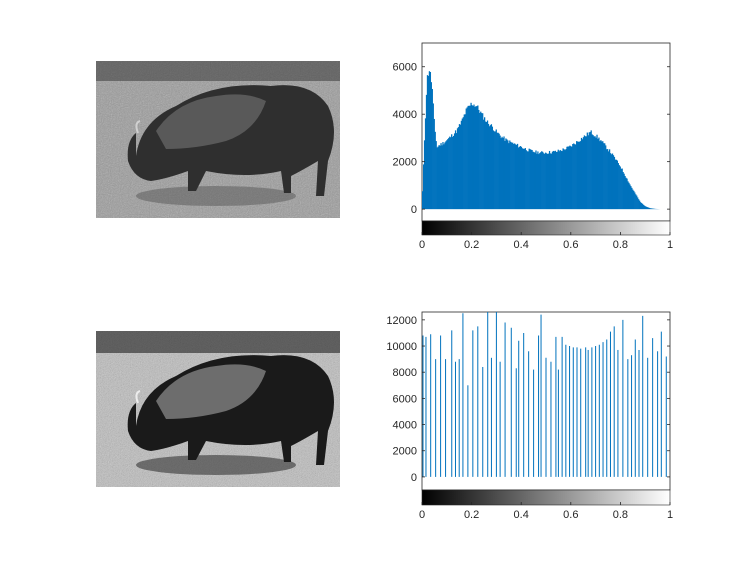  What do you see at coordinates (422, 245) in the screenshot?
I see `x-tick-label: 0` at bounding box center [422, 245].